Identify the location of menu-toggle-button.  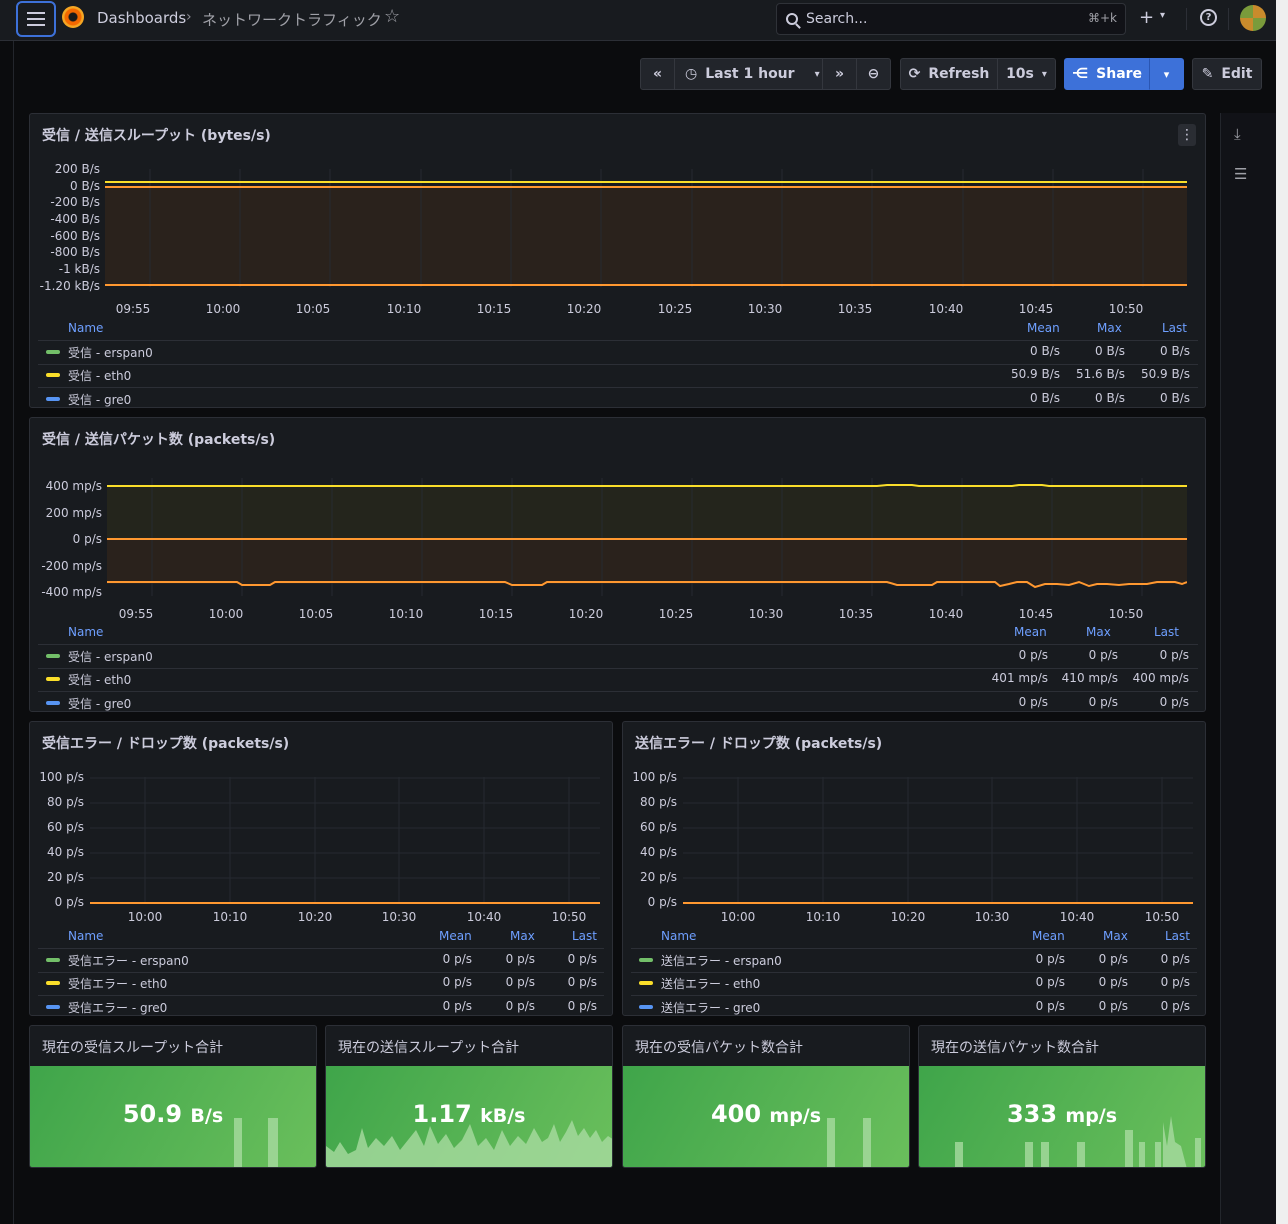
(36, 19).